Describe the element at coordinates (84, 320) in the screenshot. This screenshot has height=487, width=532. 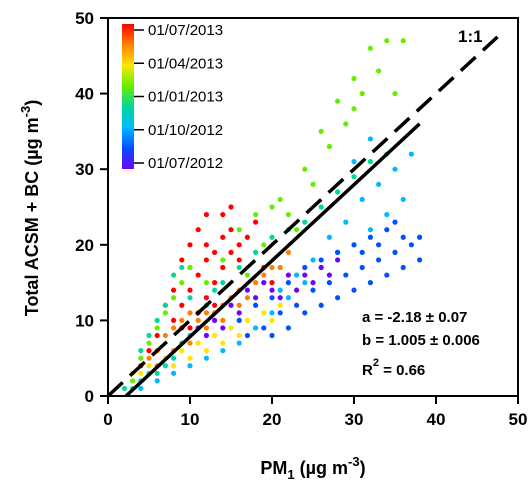
I see `y-tick-label: 10` at that location.